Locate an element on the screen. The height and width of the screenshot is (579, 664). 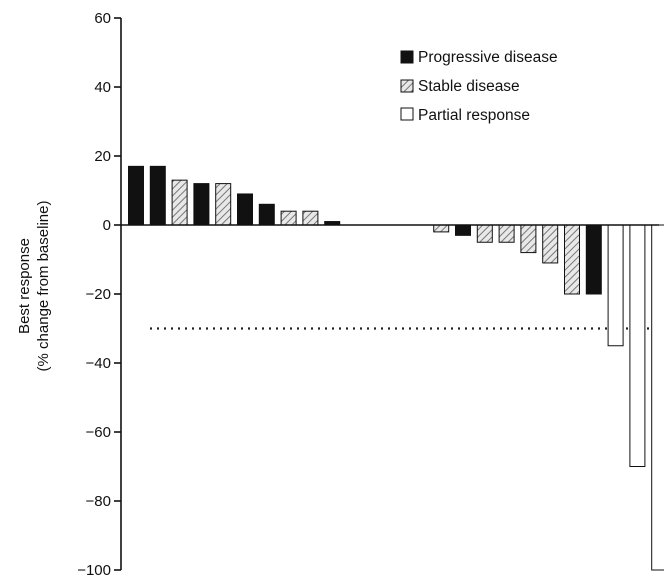
legend-label-partial: Partial response is located at coordinates (474, 115).